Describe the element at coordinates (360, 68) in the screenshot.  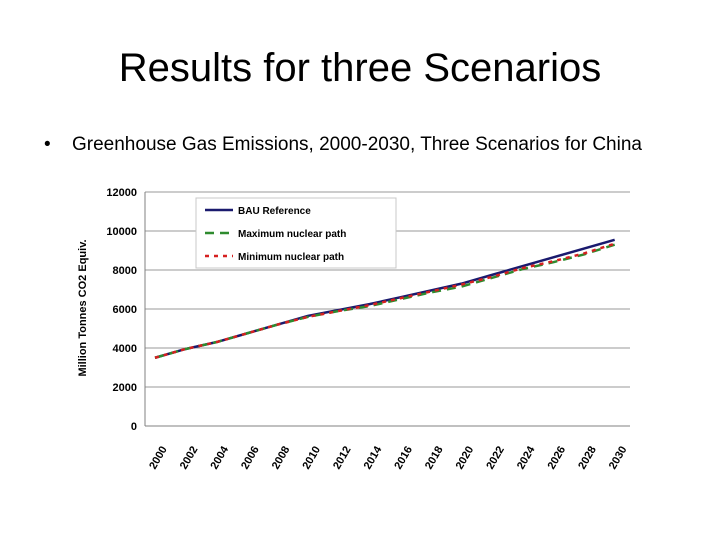
I see `slide-title: Results for three Scenarios` at that location.